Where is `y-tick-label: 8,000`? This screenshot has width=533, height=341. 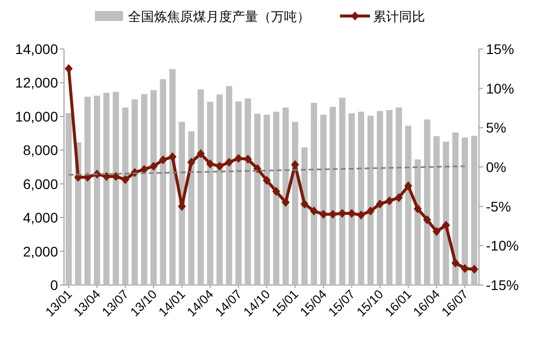 y-tick-label: 8,000 is located at coordinates (40, 150).